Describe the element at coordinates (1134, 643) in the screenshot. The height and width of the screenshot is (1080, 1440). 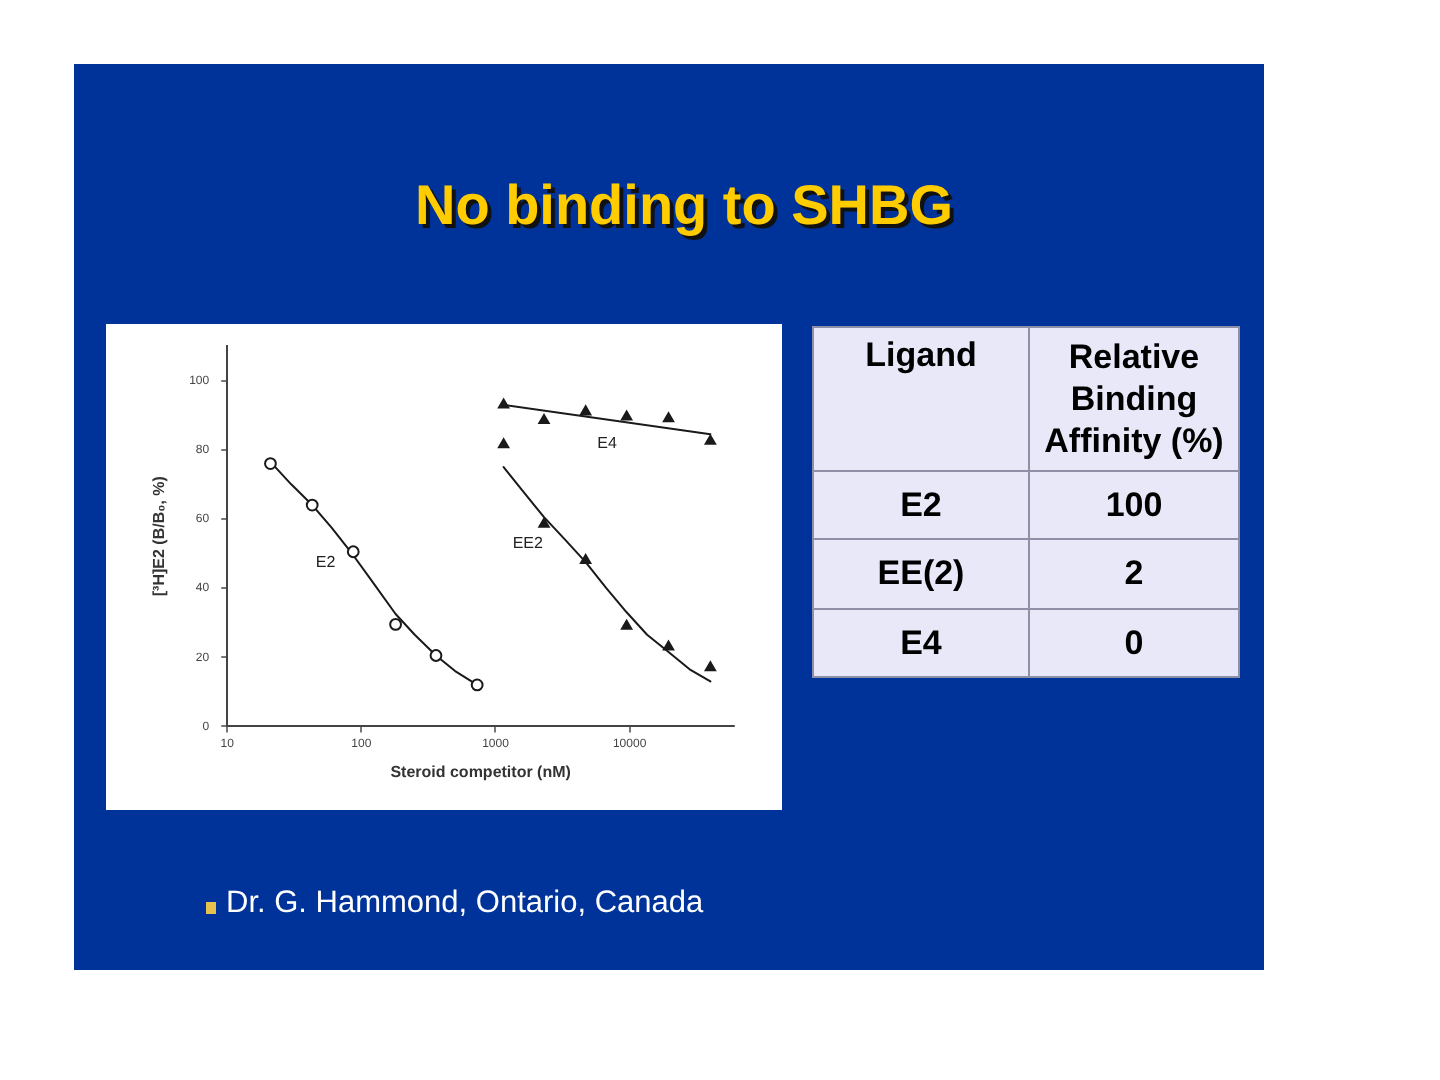
I see `data-label: 0` at that location.